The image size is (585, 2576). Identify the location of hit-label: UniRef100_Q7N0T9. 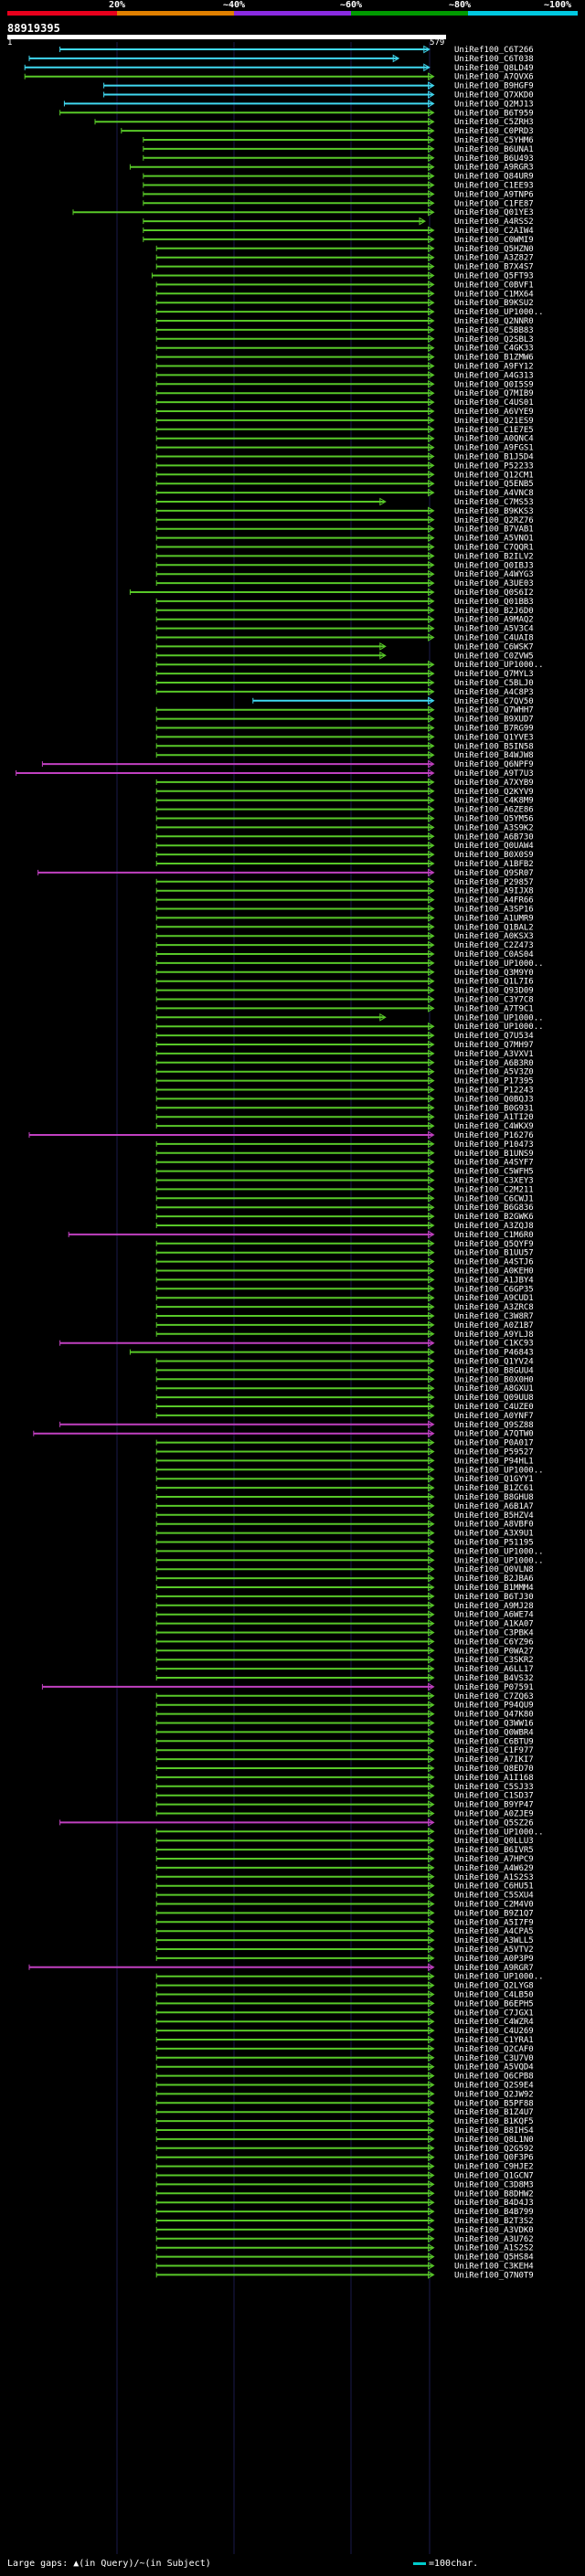
(494, 2275).